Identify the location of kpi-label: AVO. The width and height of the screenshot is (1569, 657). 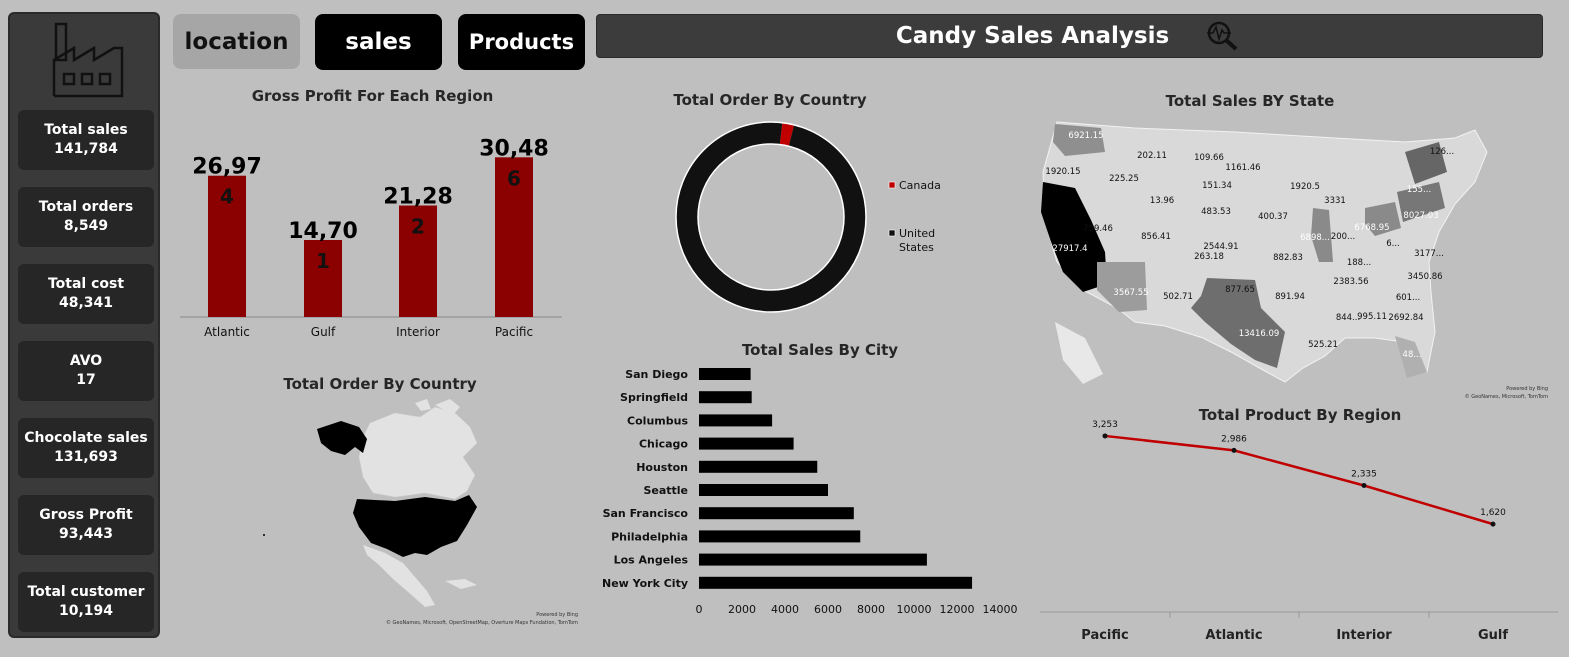
(86, 361).